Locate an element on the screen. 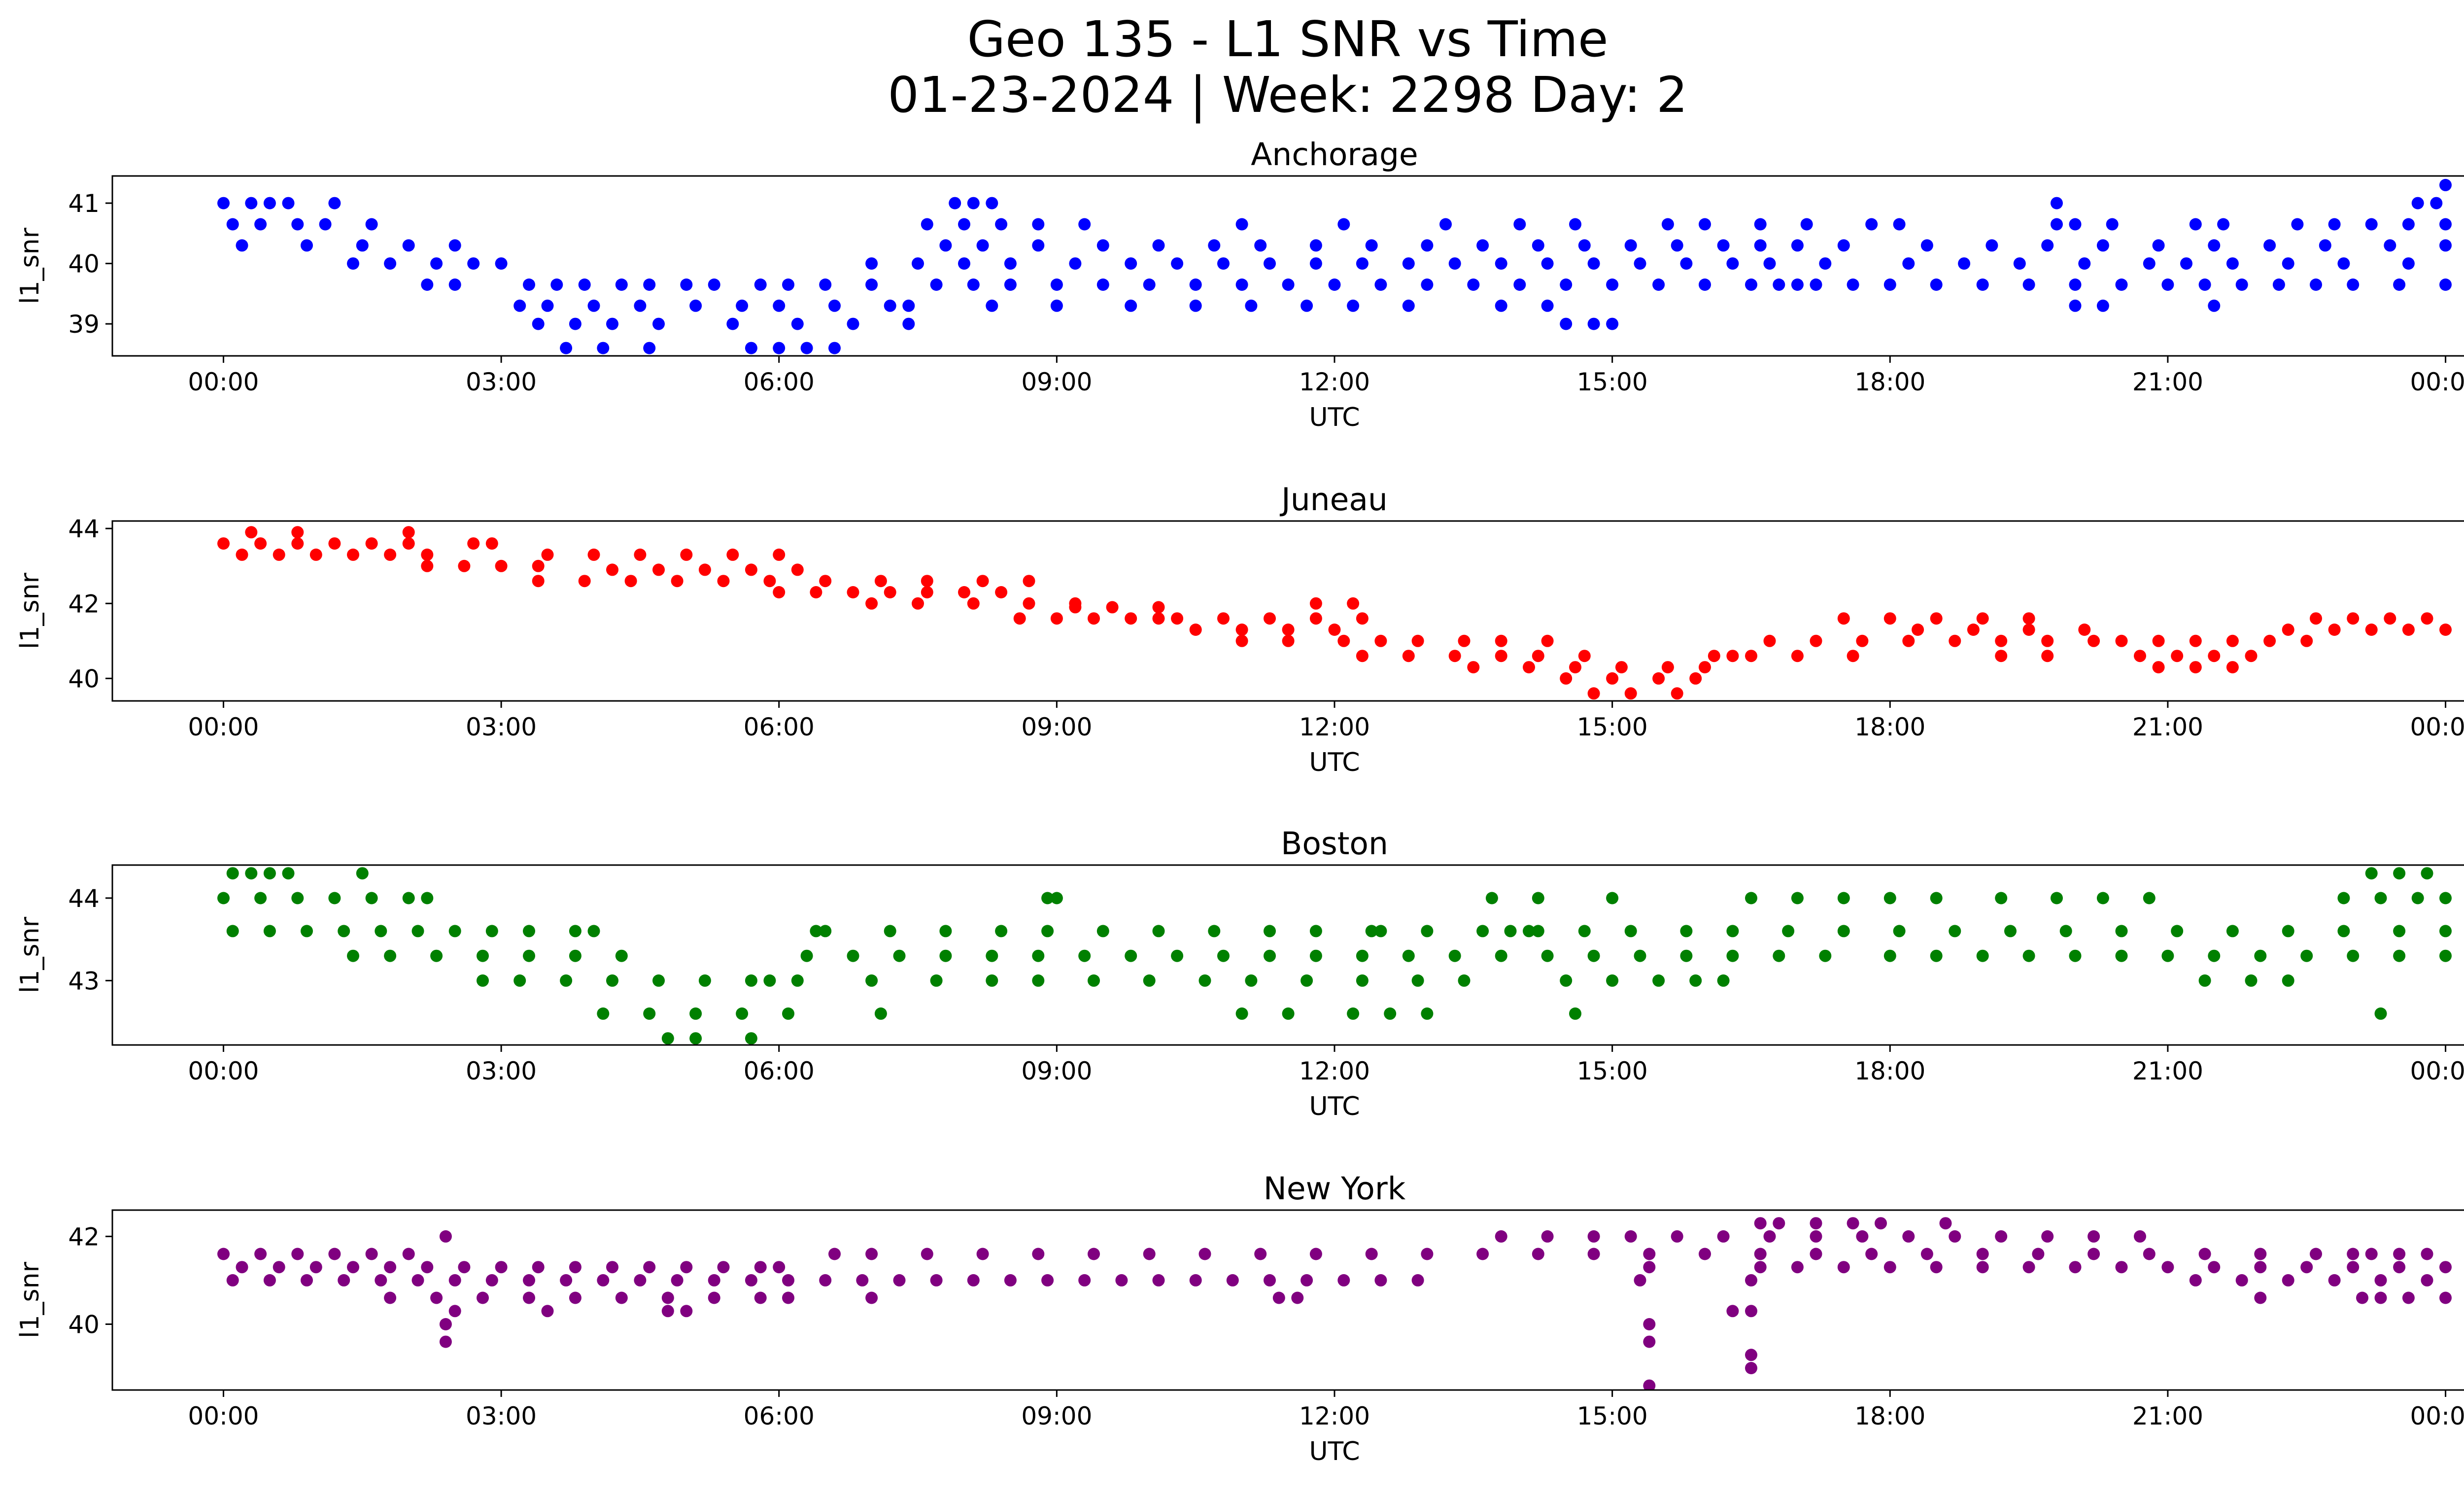  x-tick-label: 12:00 is located at coordinates (1334, 727).